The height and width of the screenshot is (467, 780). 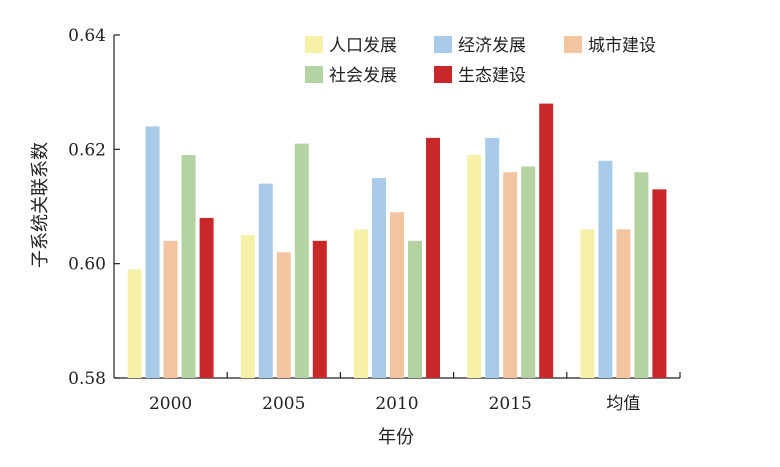 What do you see at coordinates (623, 404) in the screenshot?
I see `x-tick-label: 均值` at bounding box center [623, 404].